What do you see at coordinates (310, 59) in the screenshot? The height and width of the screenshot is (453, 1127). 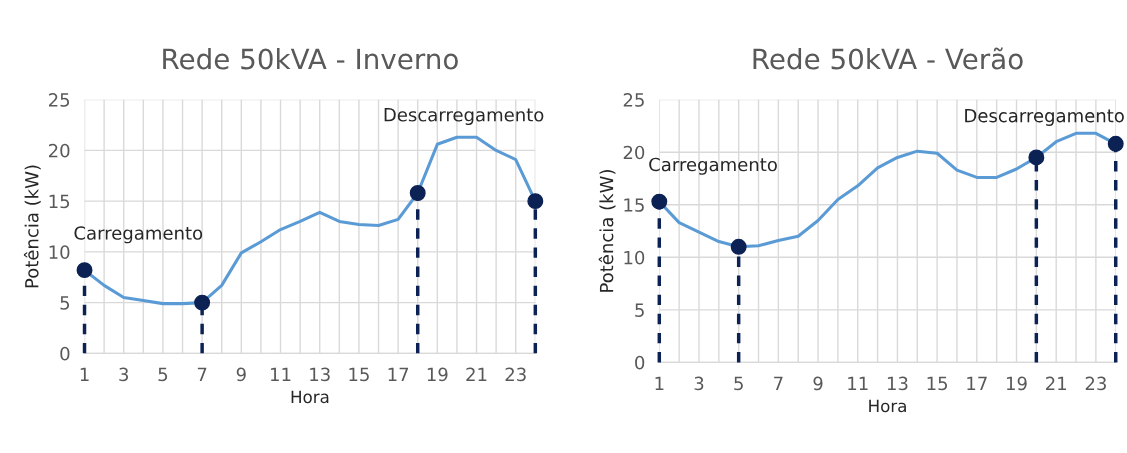 I see `chart-title: Rede 50kVA - Inverno` at bounding box center [310, 59].